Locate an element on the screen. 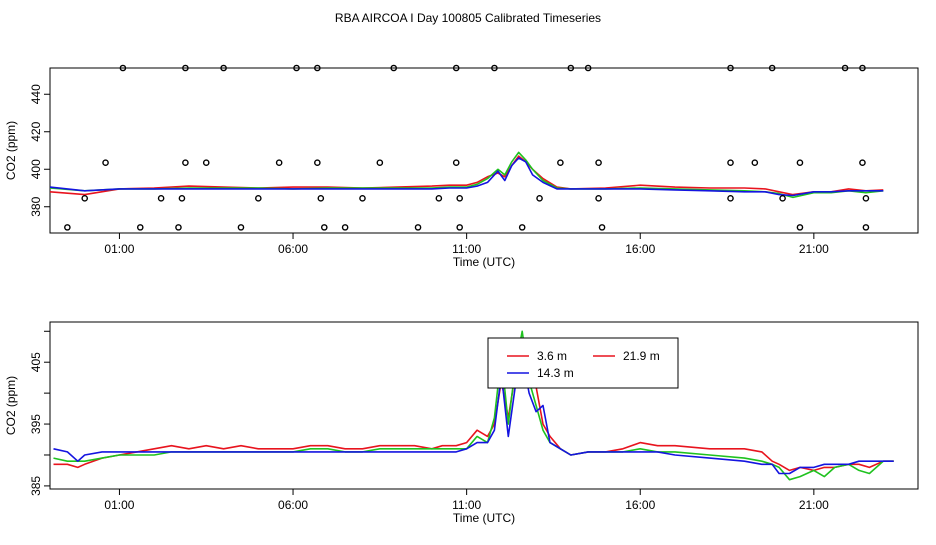 The image size is (936, 545). legend-label: 3.6 m is located at coordinates (552, 356).